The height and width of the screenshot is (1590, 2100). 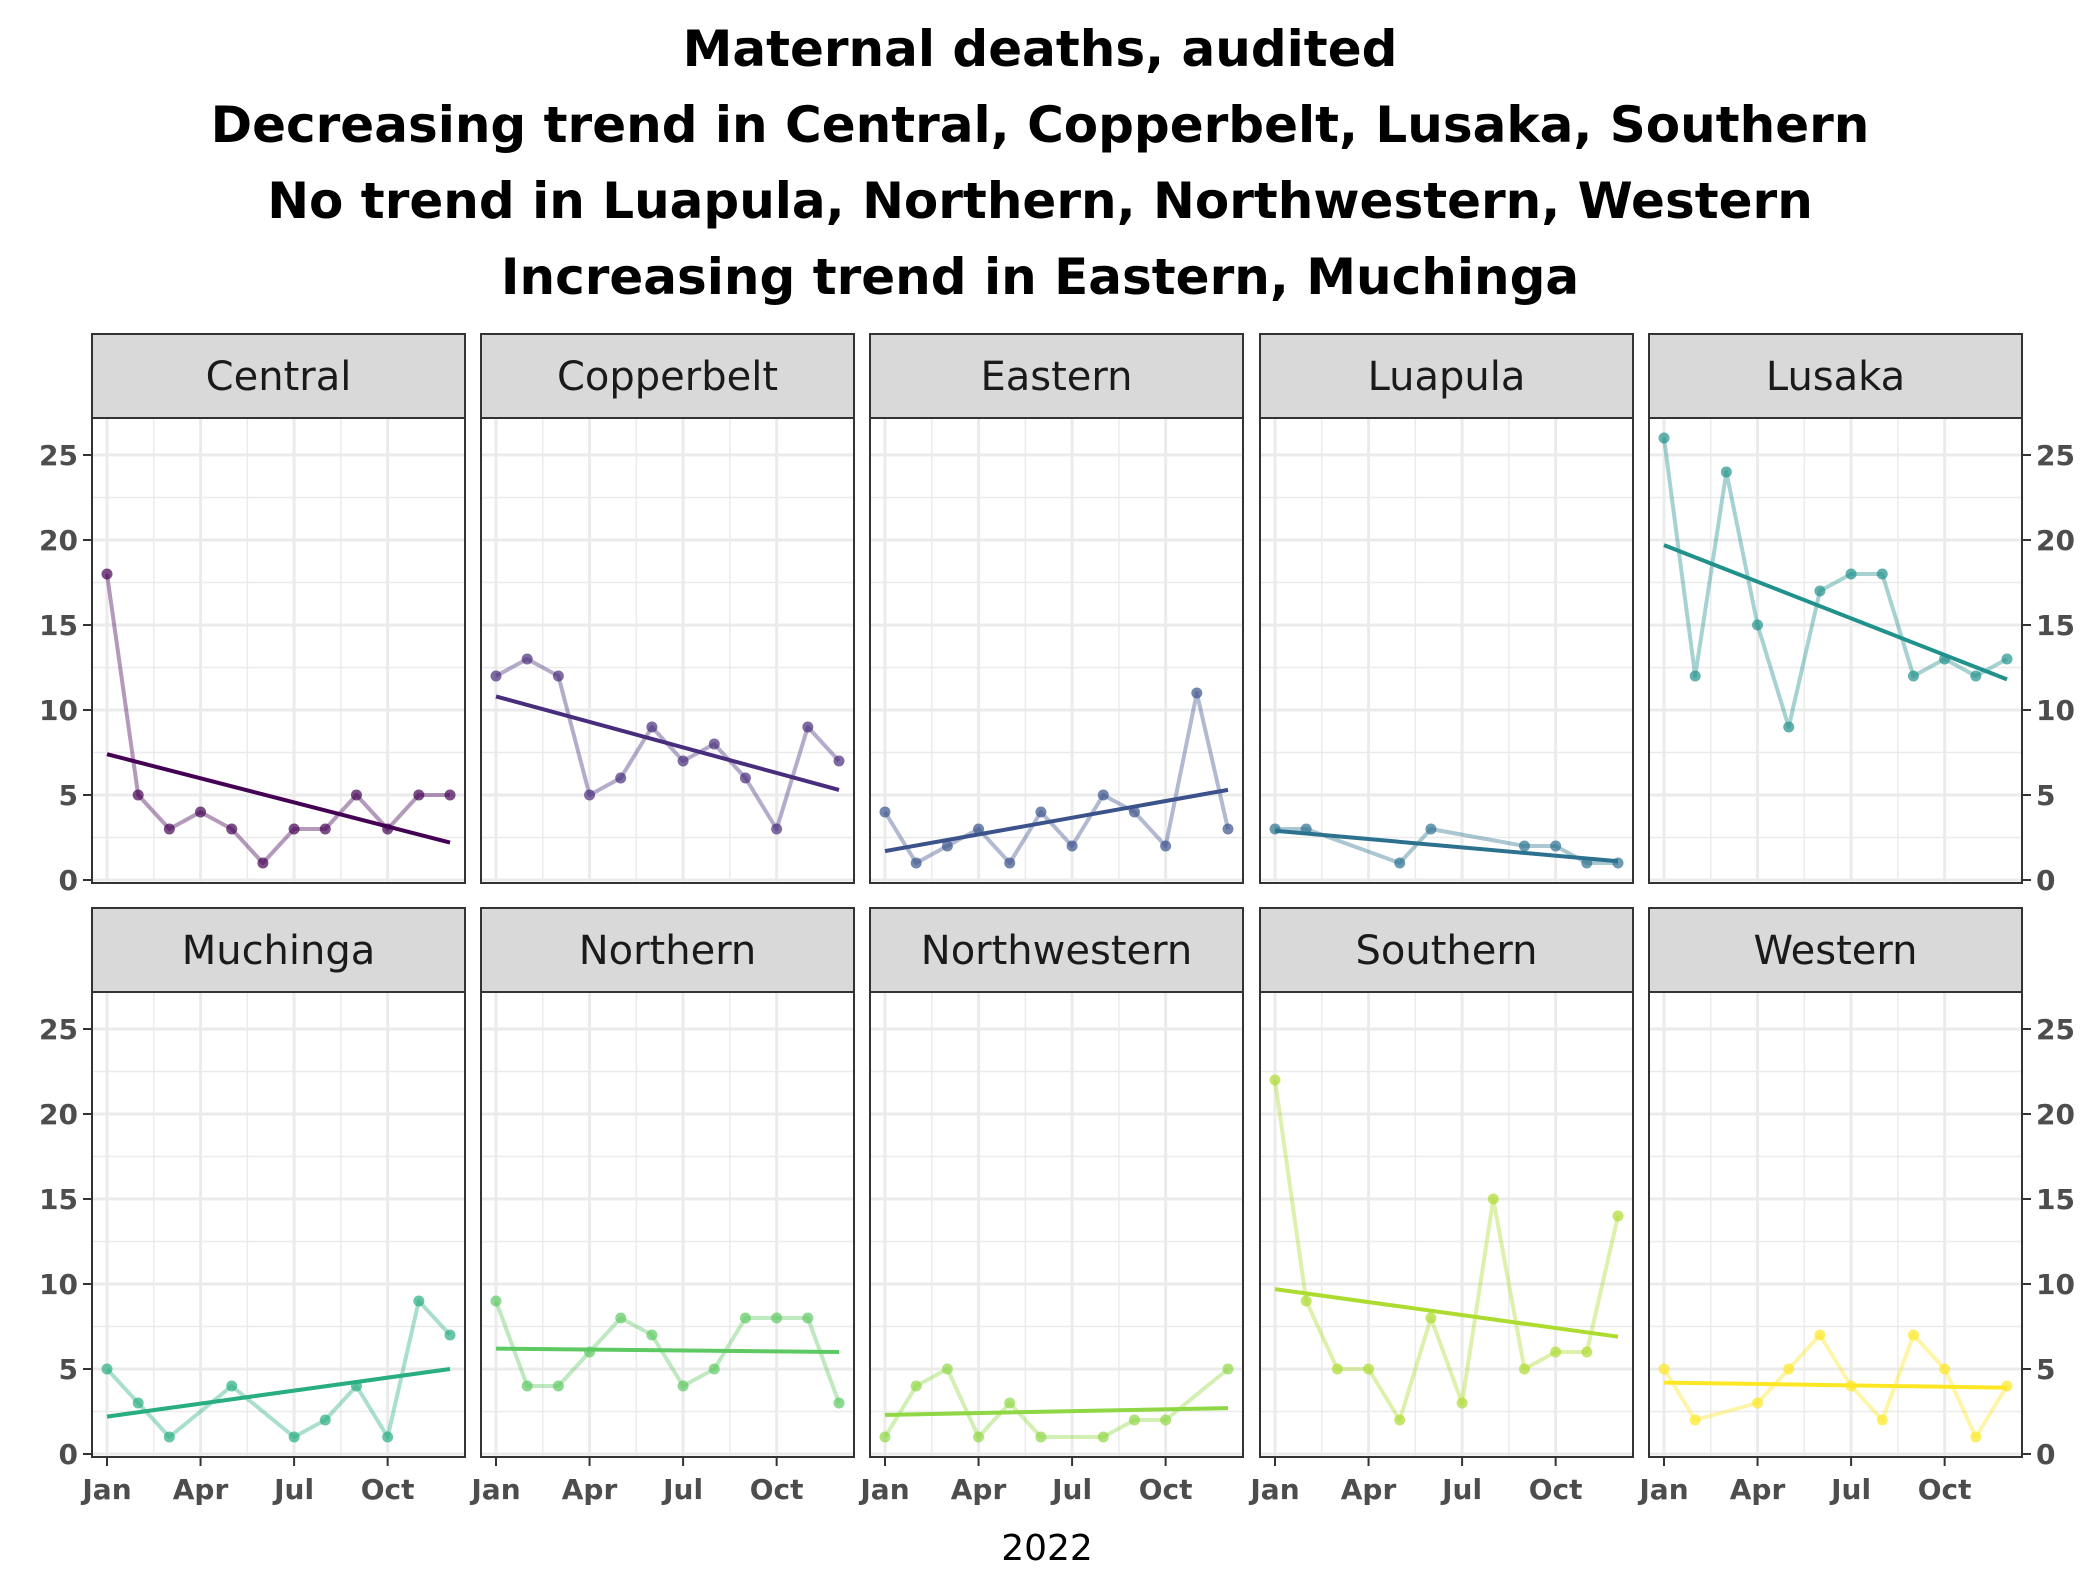 I want to click on panel-southern: Southern Jan Apr Jul Oct, so click(x=1441, y=1206).